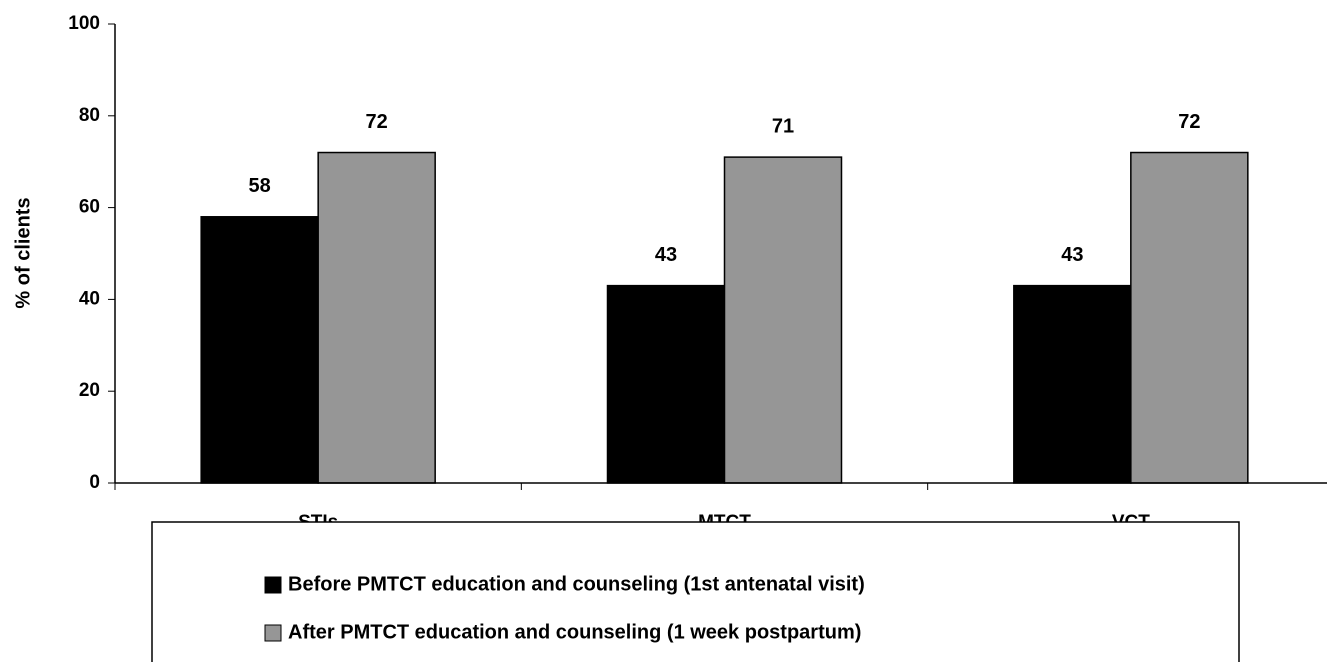  I want to click on y-tick-label: 60, so click(89, 207).